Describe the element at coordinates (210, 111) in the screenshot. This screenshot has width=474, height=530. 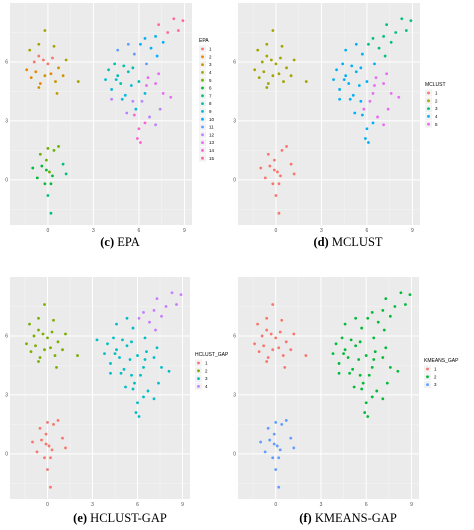
I see `legend-label: 9` at that location.